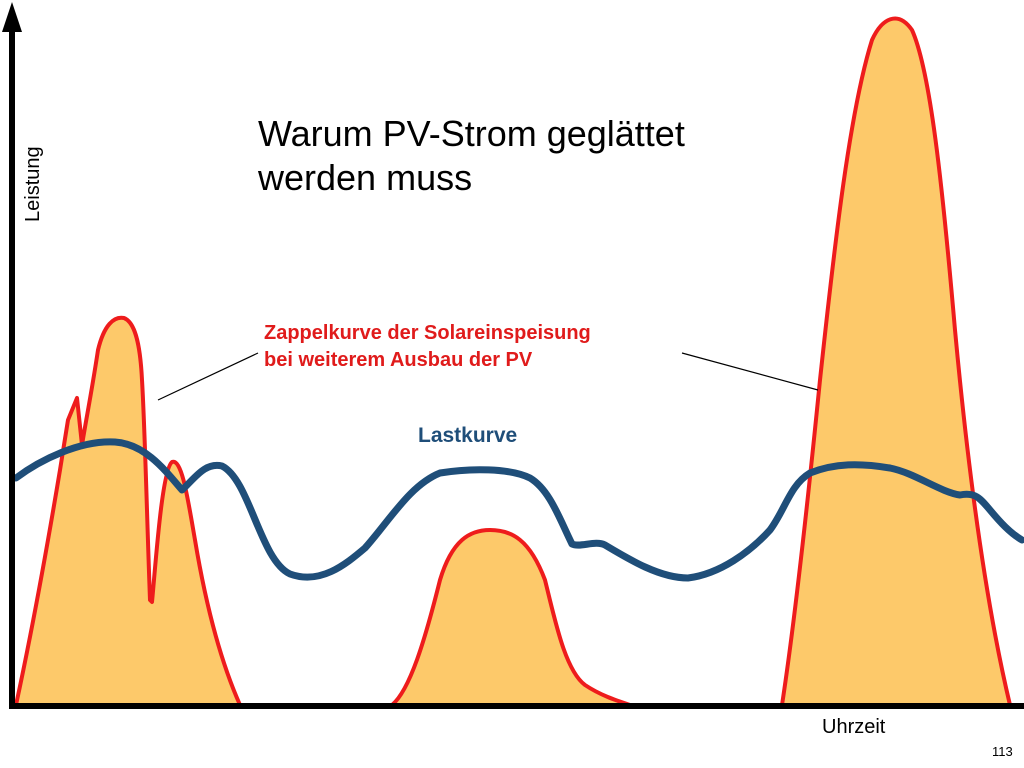  What do you see at coordinates (208, 376) in the screenshot?
I see `leader-line-left` at bounding box center [208, 376].